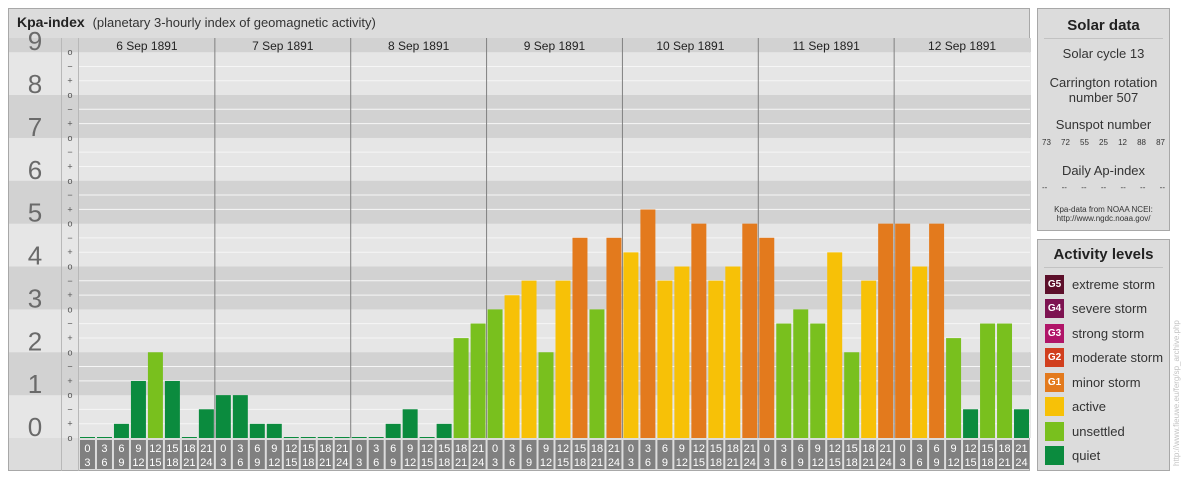  I want to click on legend-item: active, so click(1075, 407).